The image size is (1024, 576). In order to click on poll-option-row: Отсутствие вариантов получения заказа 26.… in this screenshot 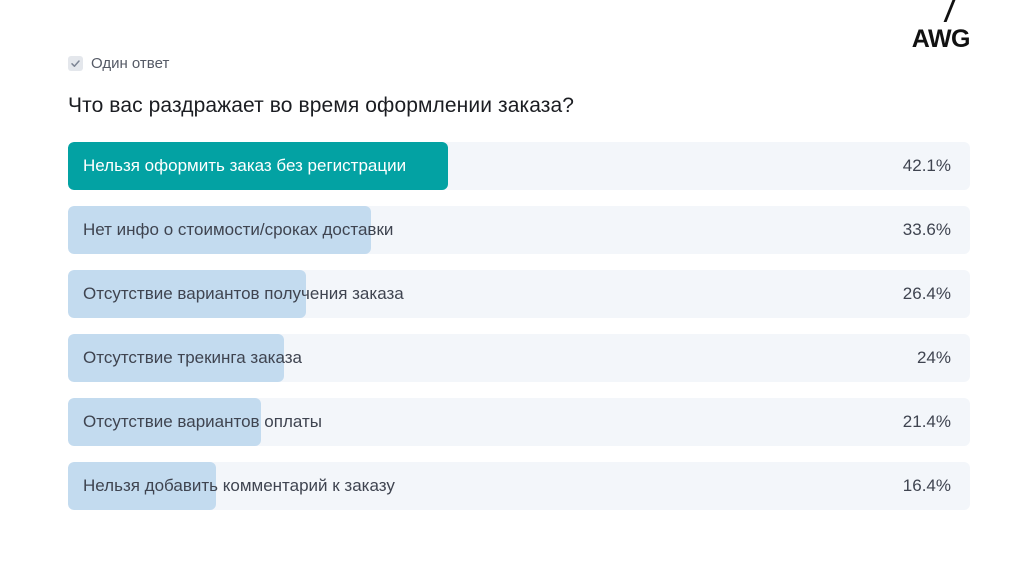, I will do `click(519, 294)`.